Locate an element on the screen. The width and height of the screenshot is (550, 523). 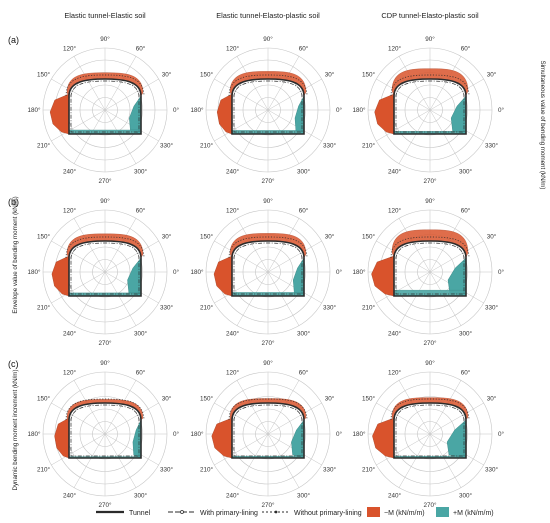
legend-without-lining-label: Without primary-lining is located at coordinates (328, 513).